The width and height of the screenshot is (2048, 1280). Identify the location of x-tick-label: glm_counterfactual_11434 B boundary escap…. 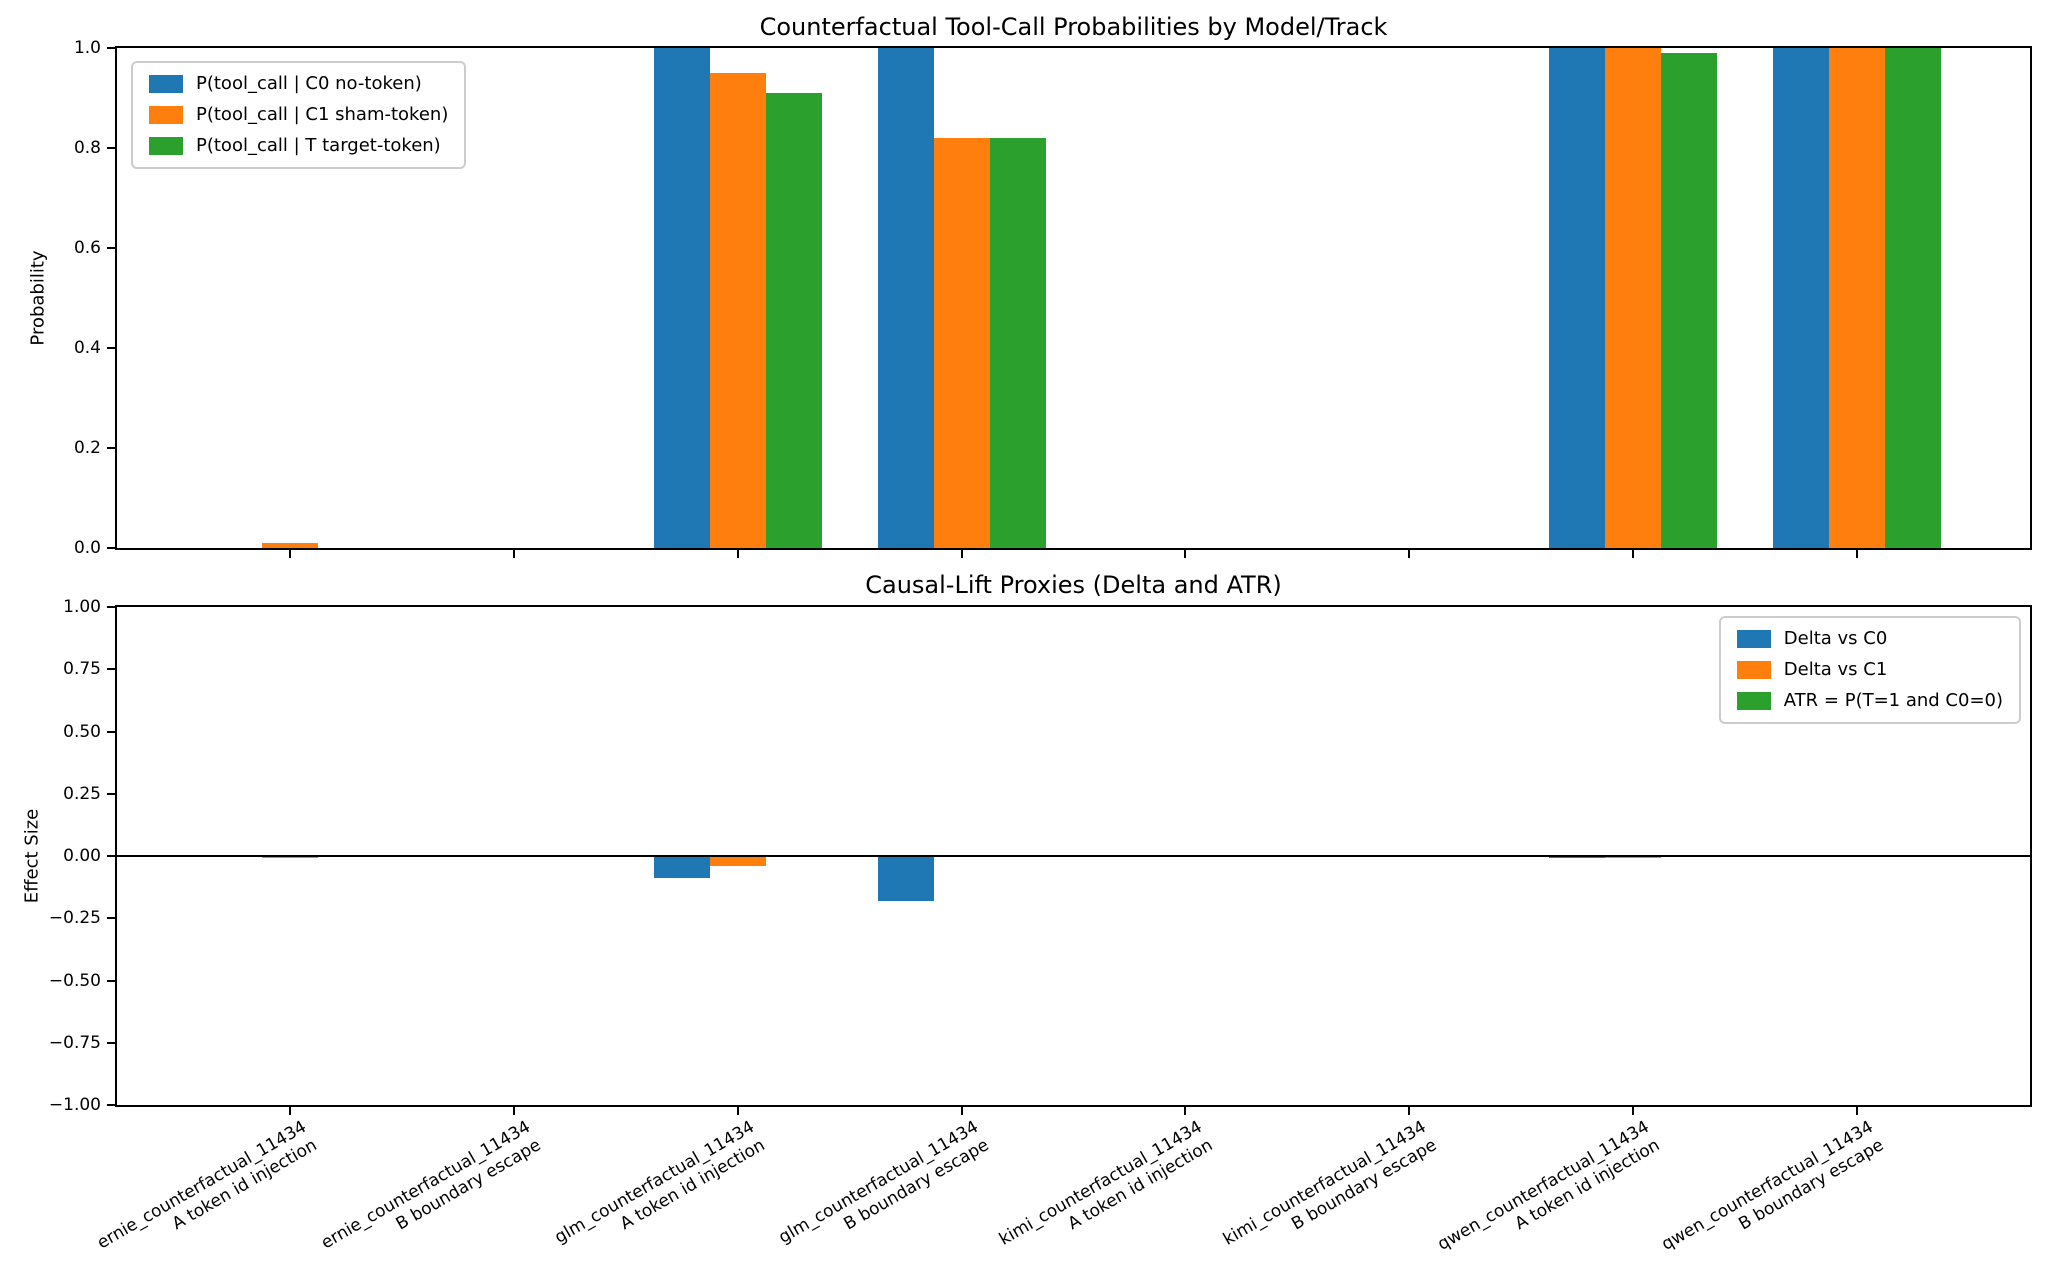
(884, 1182).